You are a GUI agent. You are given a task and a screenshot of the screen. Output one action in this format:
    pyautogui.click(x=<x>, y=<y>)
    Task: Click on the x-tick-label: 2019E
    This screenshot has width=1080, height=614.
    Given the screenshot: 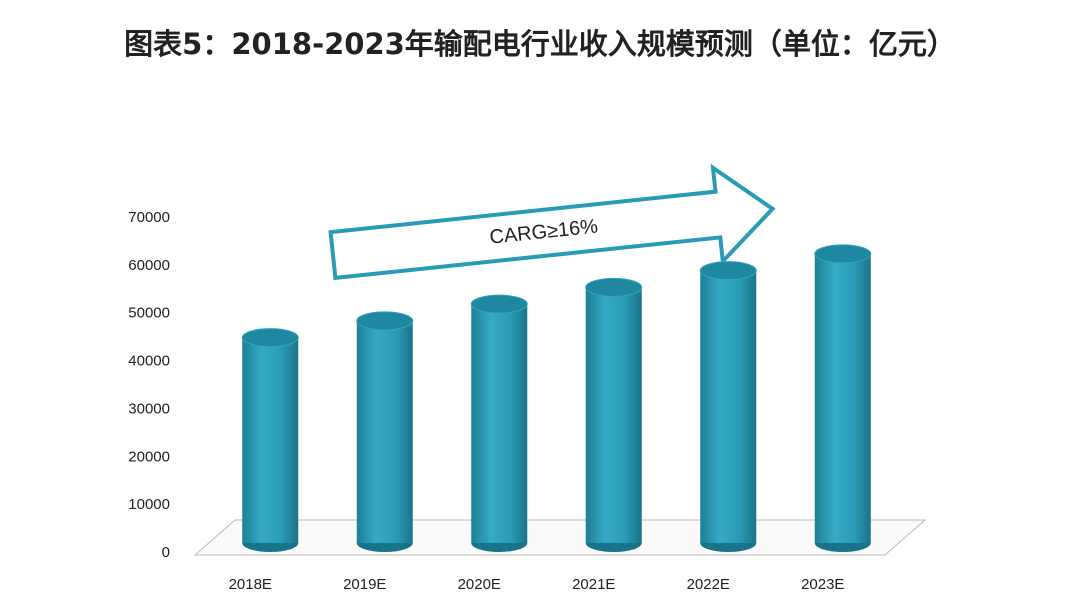 What is the action you would take?
    pyautogui.click(x=364, y=584)
    